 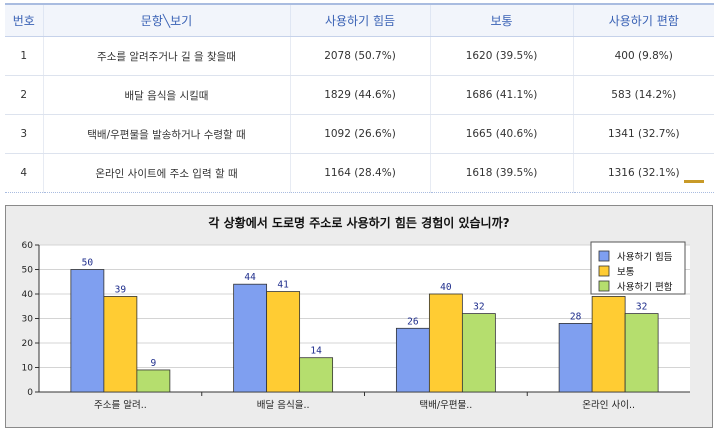 What do you see at coordinates (166, 20) in the screenshot?
I see `header-question: 문항╲보기` at bounding box center [166, 20].